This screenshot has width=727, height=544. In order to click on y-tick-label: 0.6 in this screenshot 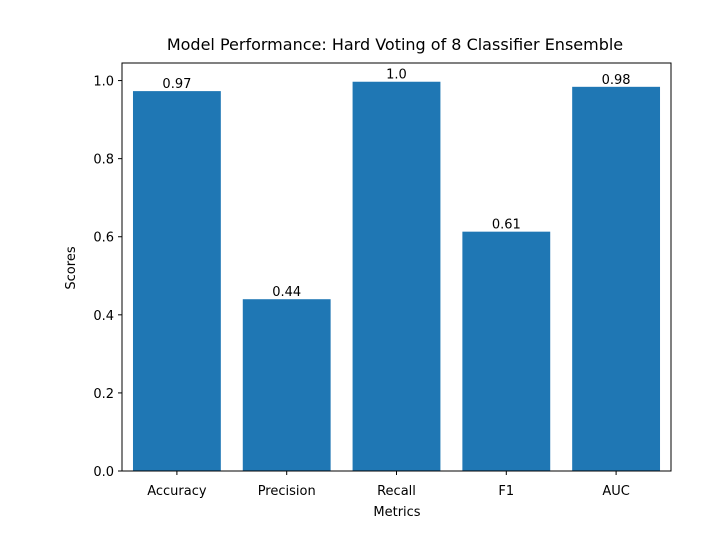, I will do `click(103, 238)`.